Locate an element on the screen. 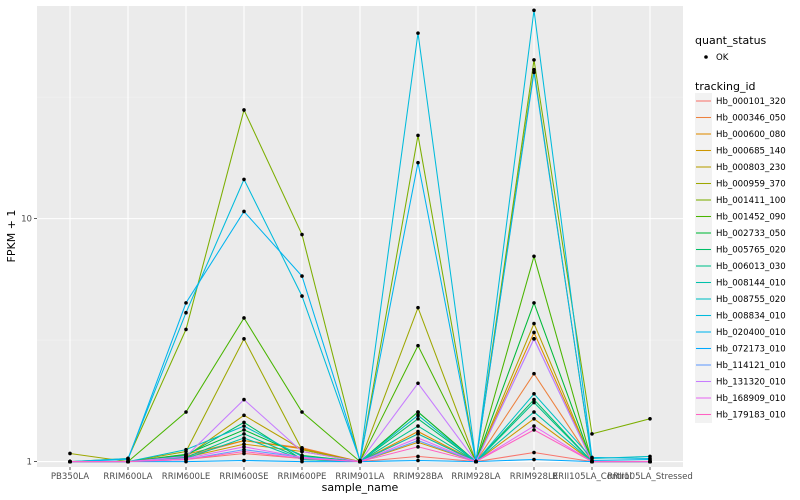  legend-label: Hb_072173_010 is located at coordinates (751, 350).